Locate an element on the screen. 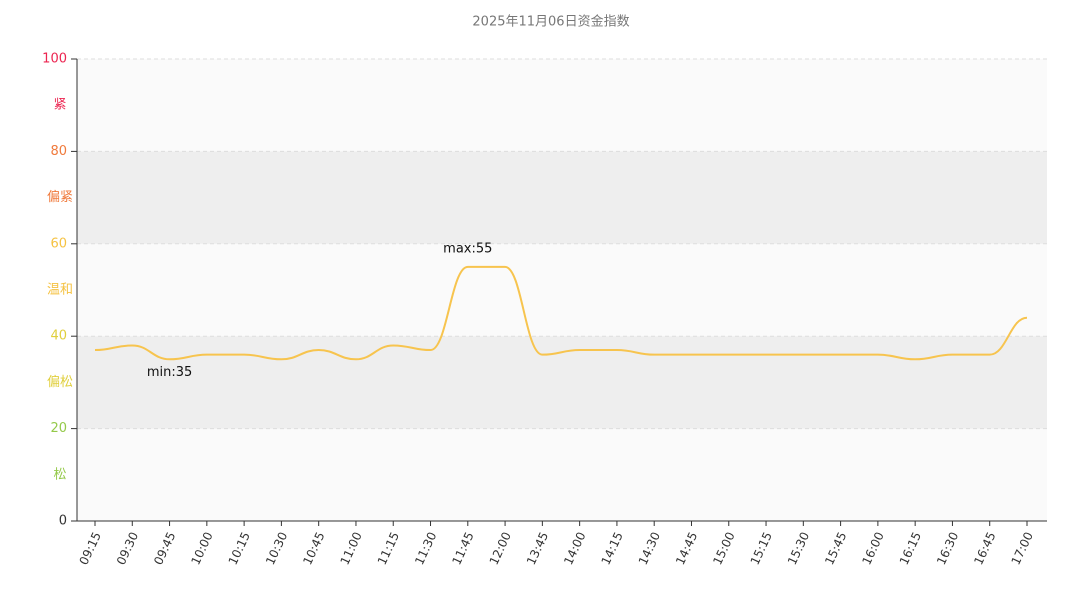 This screenshot has height=593, width=1080. x-tick-label: 09:15 is located at coordinates (90, 548).